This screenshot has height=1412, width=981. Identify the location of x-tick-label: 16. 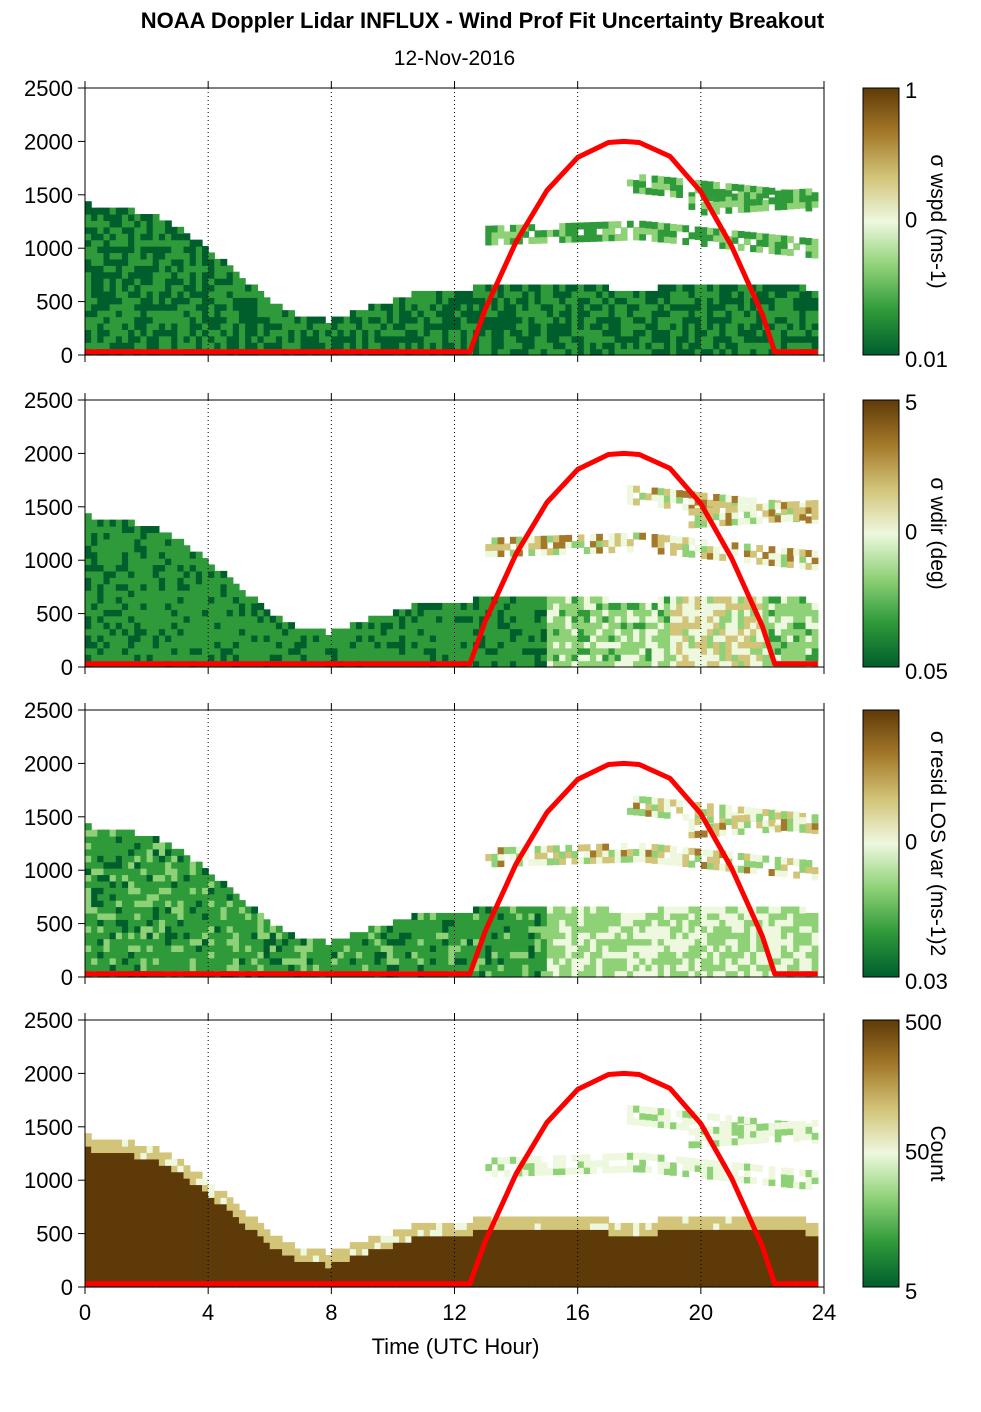
(577, 1312).